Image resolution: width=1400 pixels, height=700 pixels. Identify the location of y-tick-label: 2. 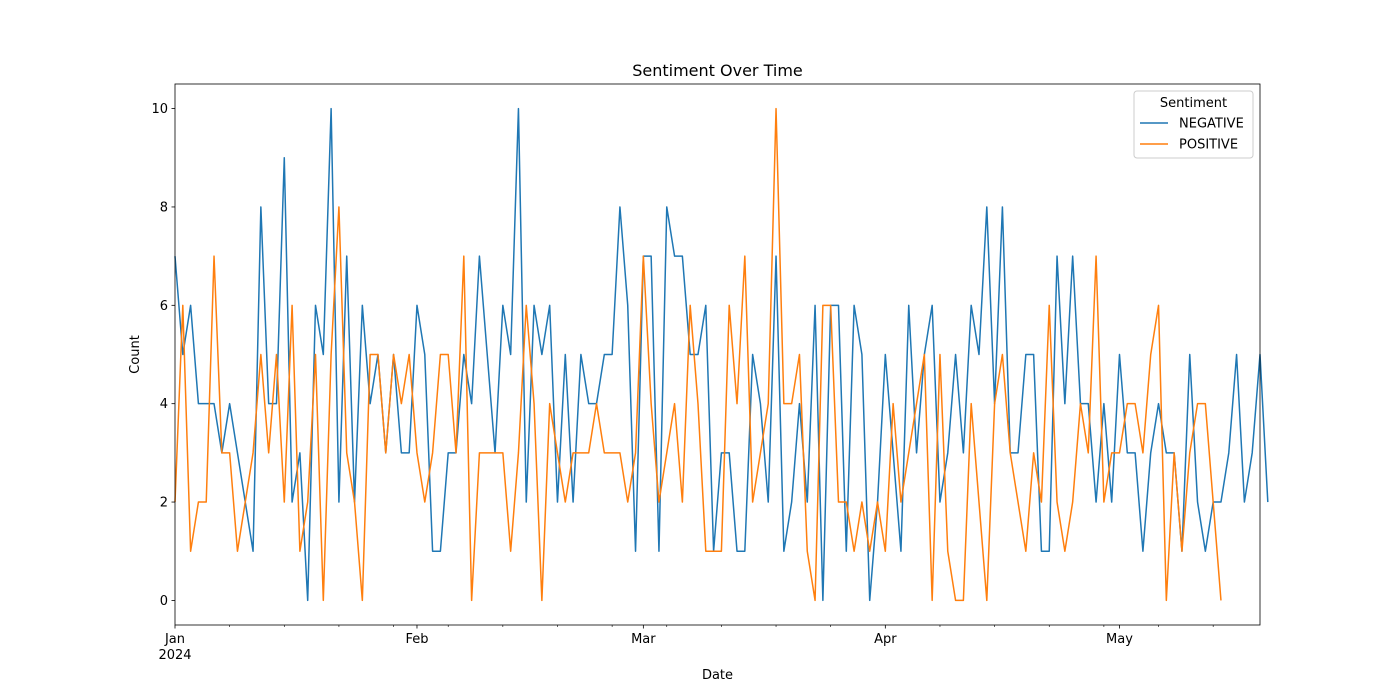
(164, 503).